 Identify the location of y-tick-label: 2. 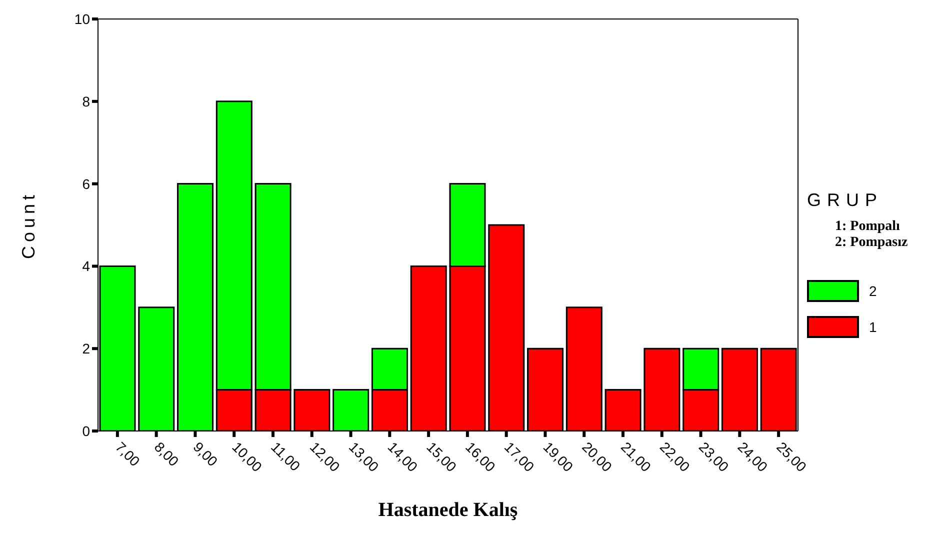
(86, 348).